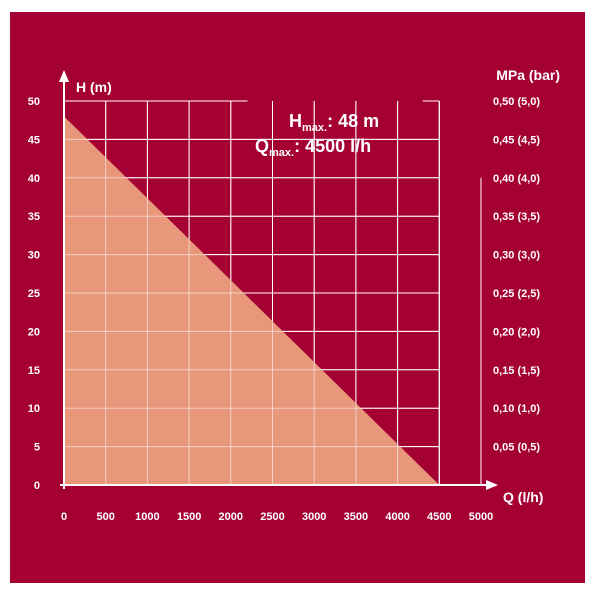  I want to click on qmax-symbol: Q, so click(262, 146).